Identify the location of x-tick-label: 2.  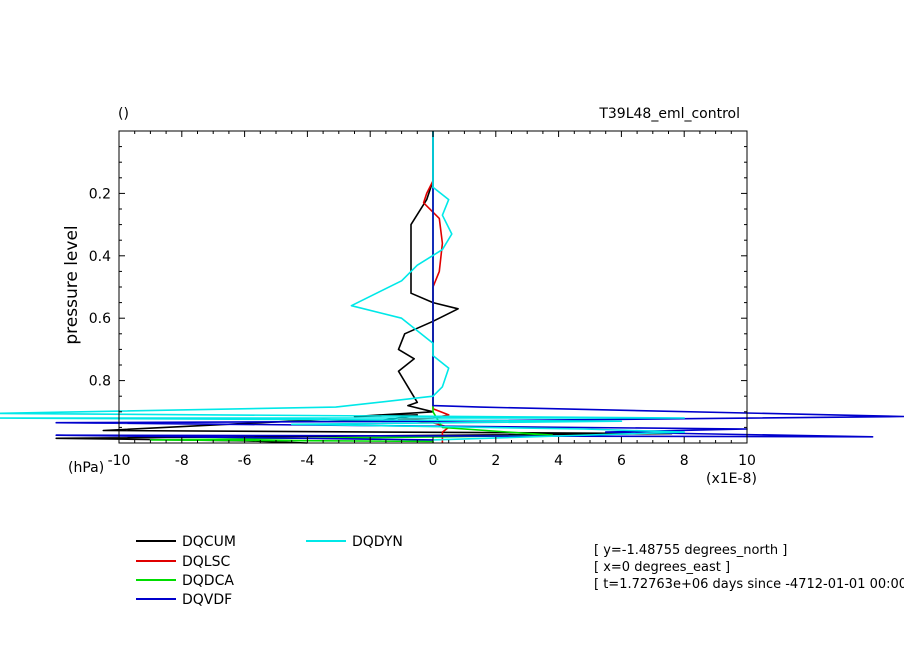
(495, 461).